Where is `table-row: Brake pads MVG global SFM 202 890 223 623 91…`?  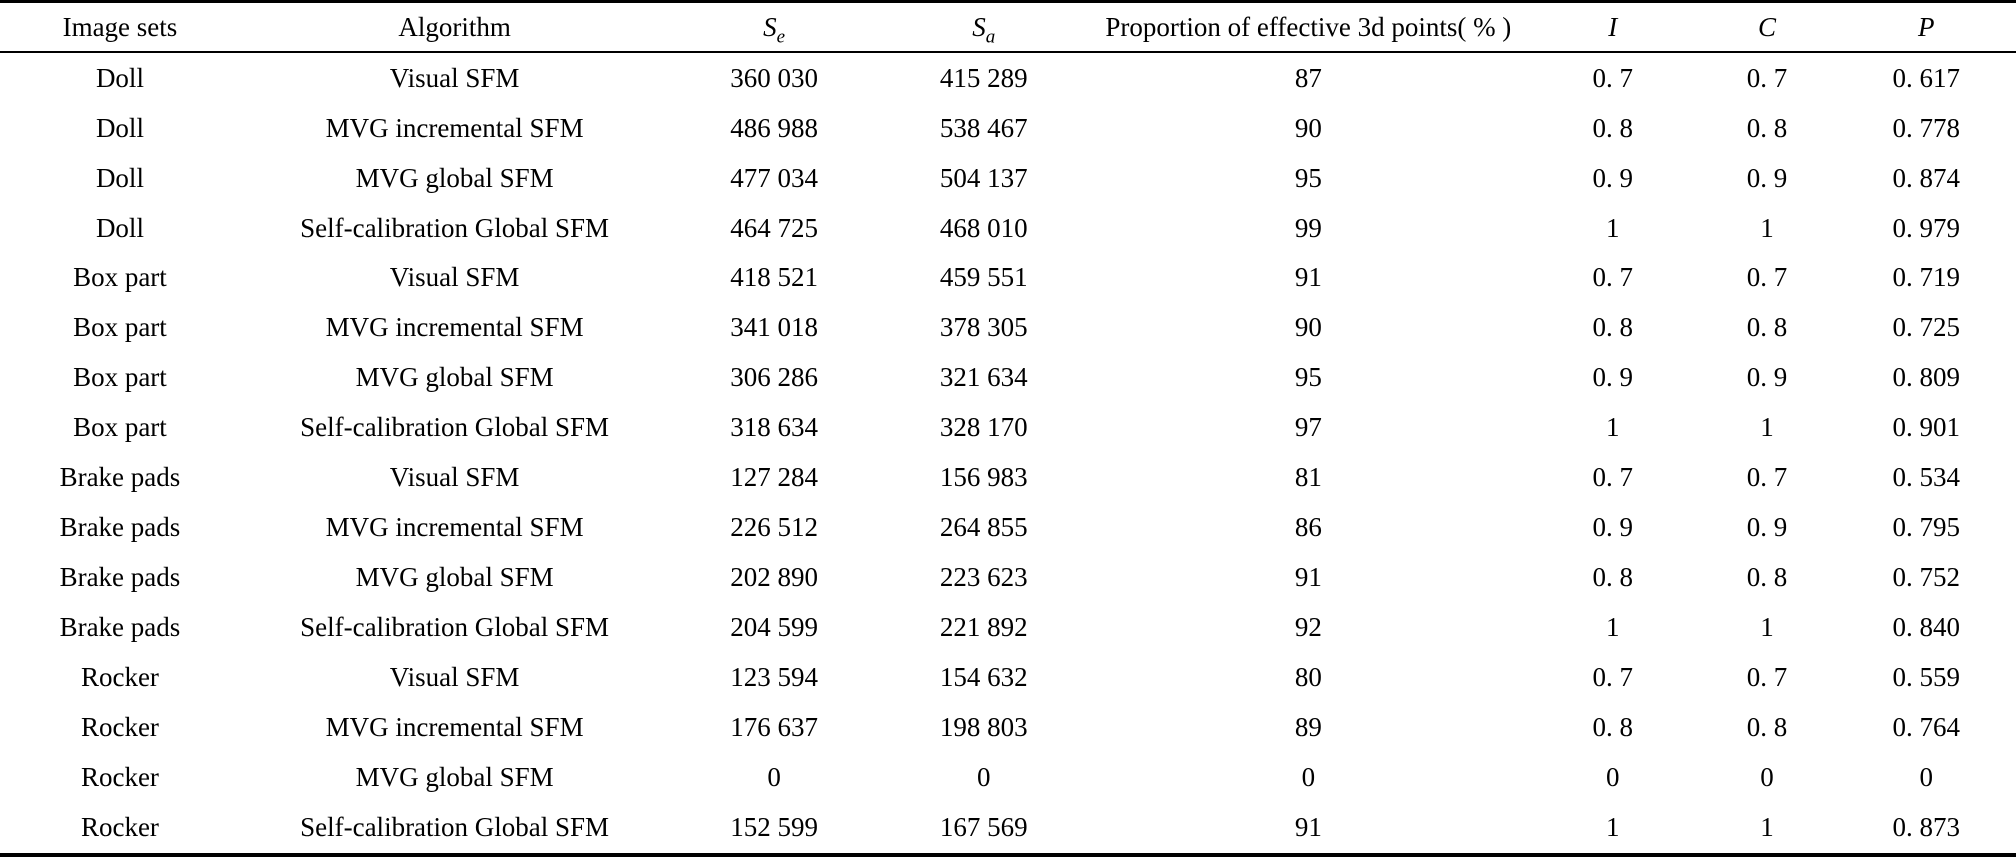
table-row: Brake pads MVG global SFM 202 890 223 623 91… is located at coordinates (1008, 578).